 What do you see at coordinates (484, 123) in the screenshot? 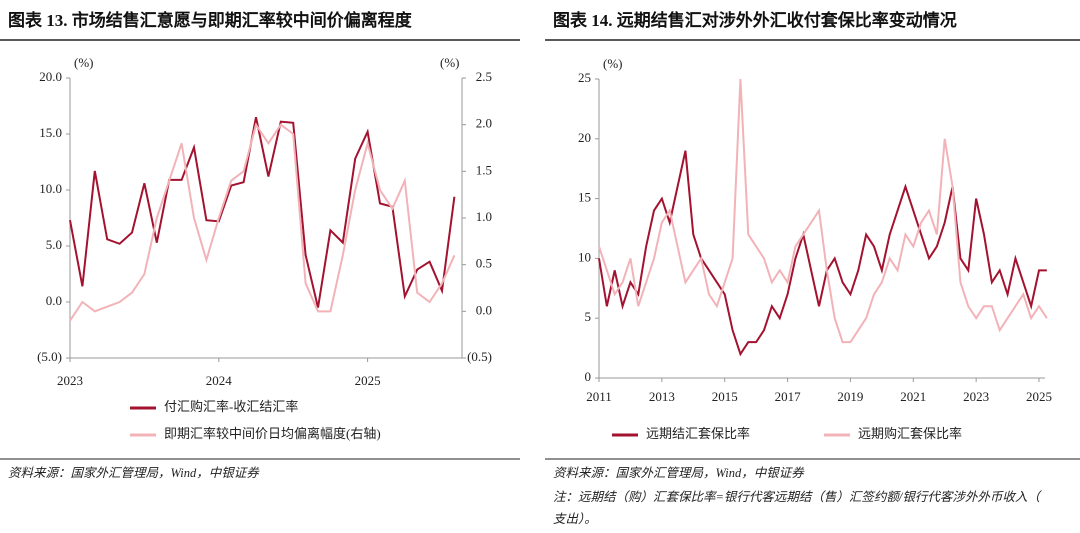
I see `y2-tick-label: 2.0` at bounding box center [484, 123].